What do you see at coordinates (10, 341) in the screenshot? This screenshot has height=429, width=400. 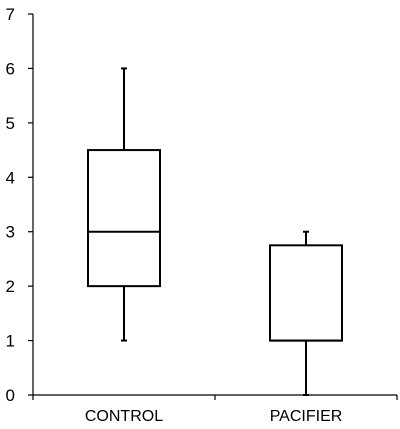 I see `y-tick-label: 1` at bounding box center [10, 341].